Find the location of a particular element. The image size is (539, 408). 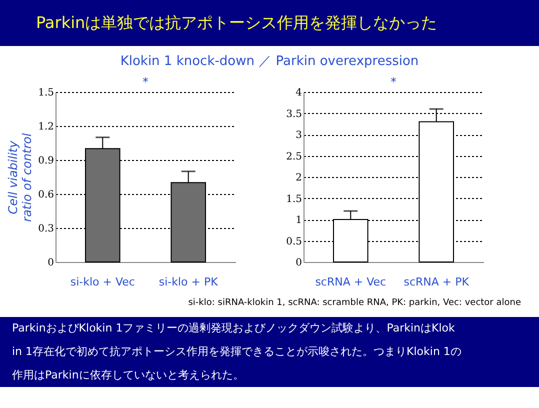

y-tick-label: 0.6 is located at coordinates (46, 195).